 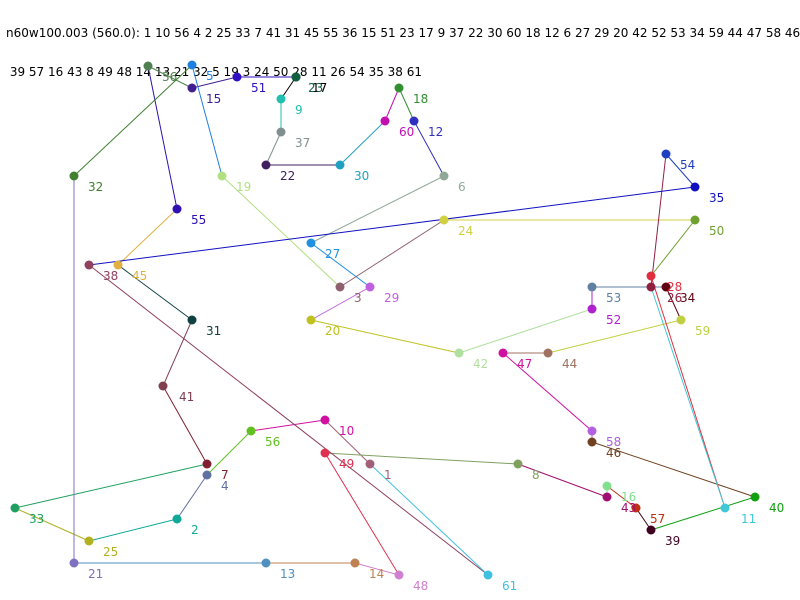 I want to click on node-label-45: 45, so click(x=139, y=276).